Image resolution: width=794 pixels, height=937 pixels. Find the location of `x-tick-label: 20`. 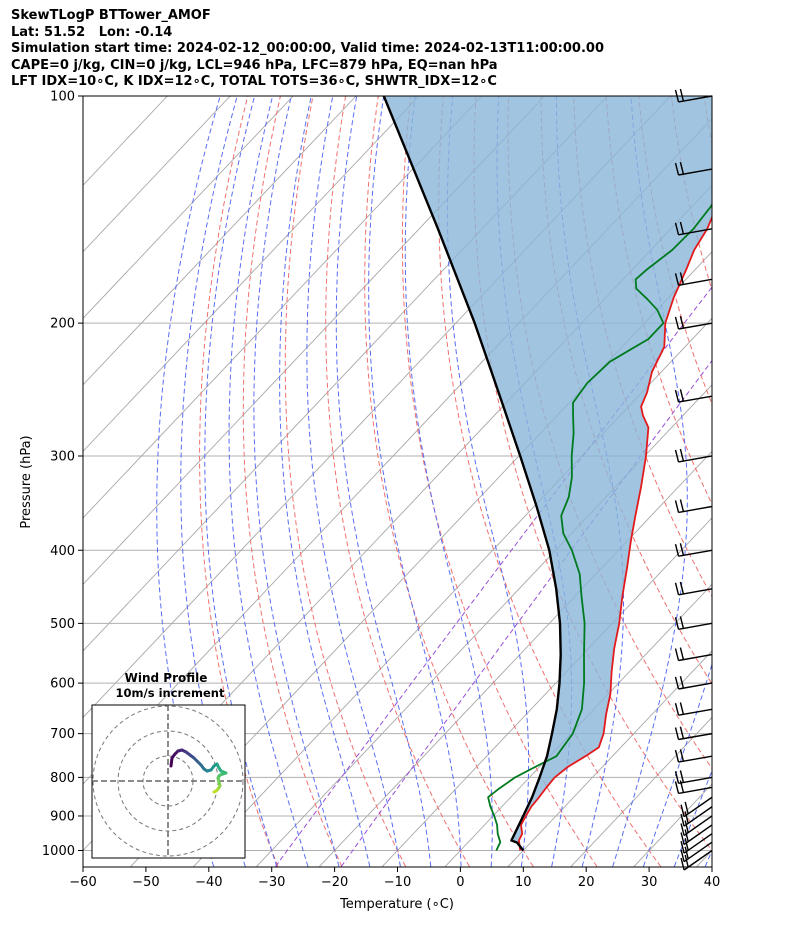

x-tick-label: 20 is located at coordinates (586, 882).